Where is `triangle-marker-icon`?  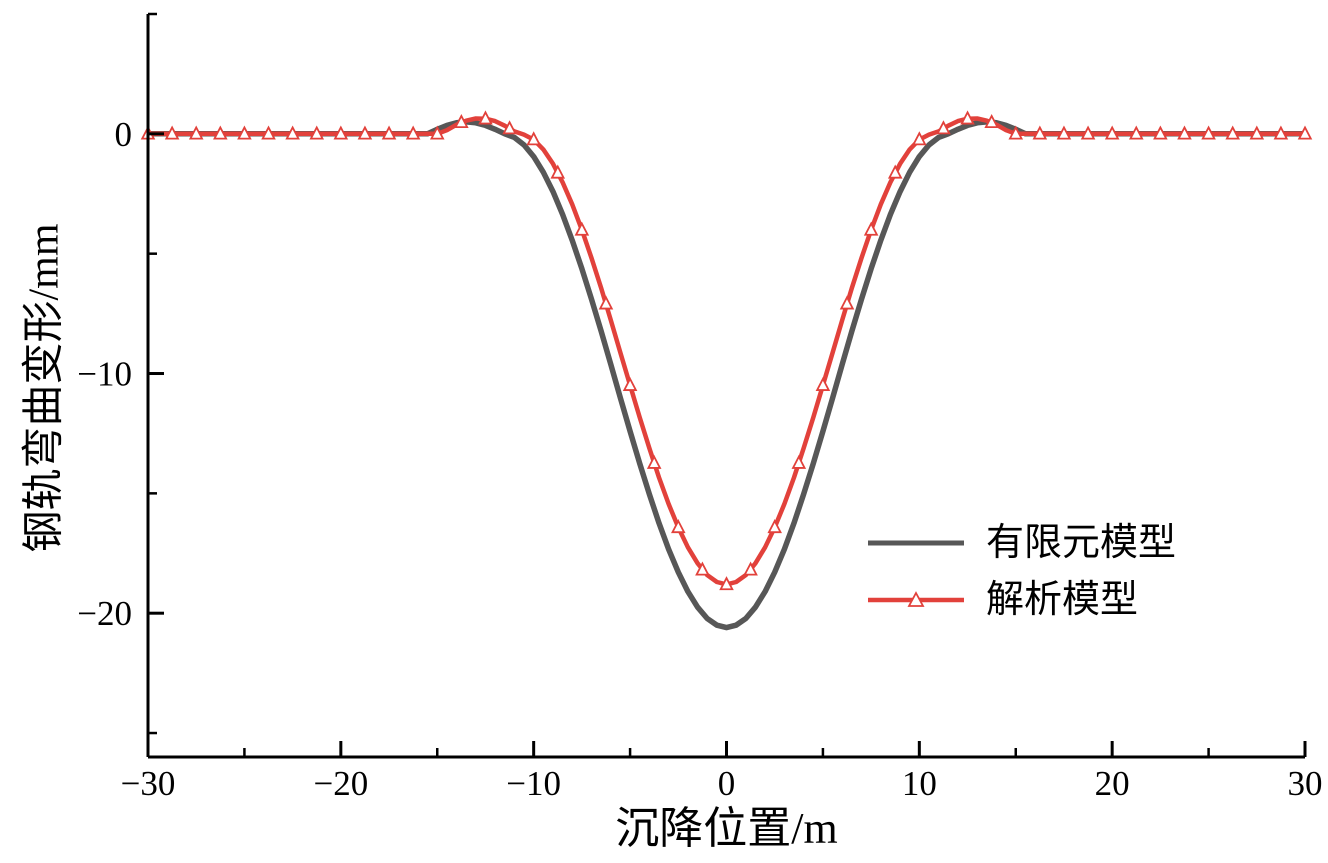 triangle-marker-icon is located at coordinates (916, 599).